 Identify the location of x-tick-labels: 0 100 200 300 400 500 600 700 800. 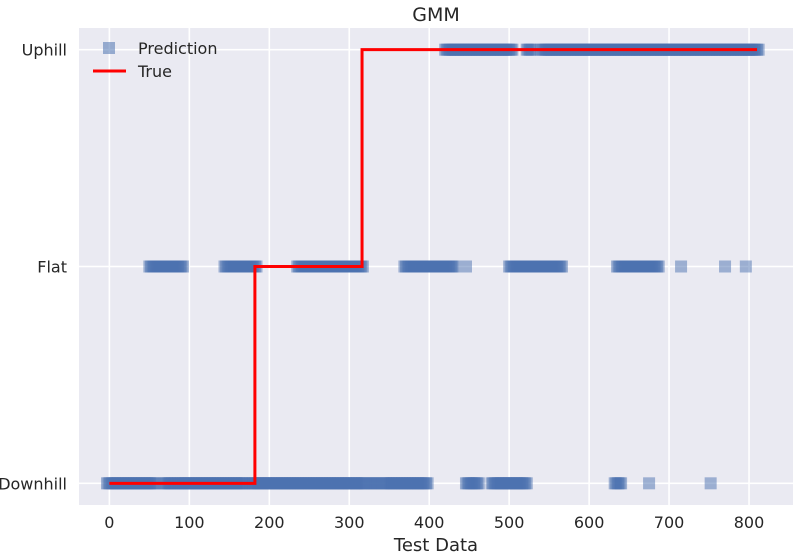
(434, 522).